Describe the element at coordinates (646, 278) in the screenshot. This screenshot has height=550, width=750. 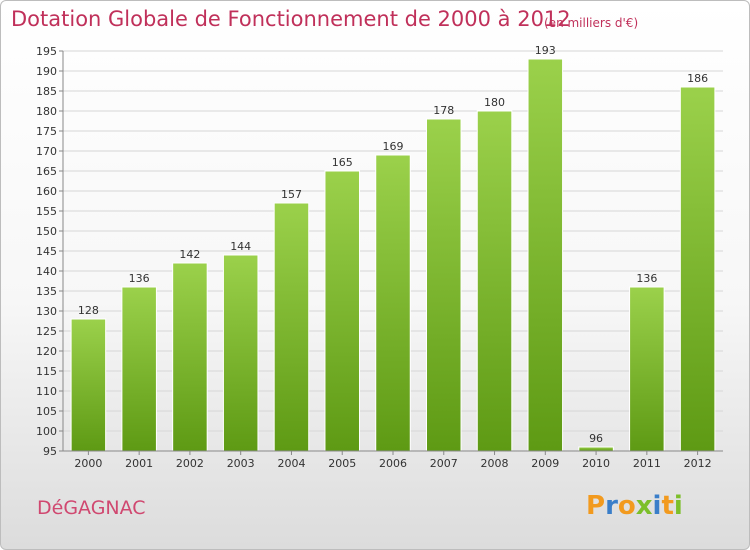
I see `data-label-2011: 136` at that location.